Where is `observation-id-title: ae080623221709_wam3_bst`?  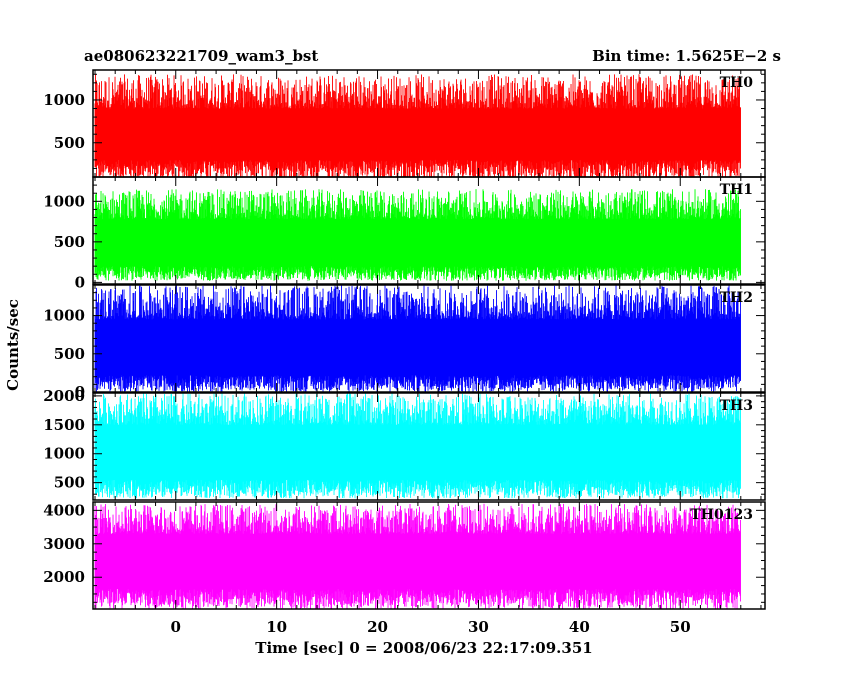
observation-id-title: ae080623221709_wam3_bst is located at coordinates (201, 56).